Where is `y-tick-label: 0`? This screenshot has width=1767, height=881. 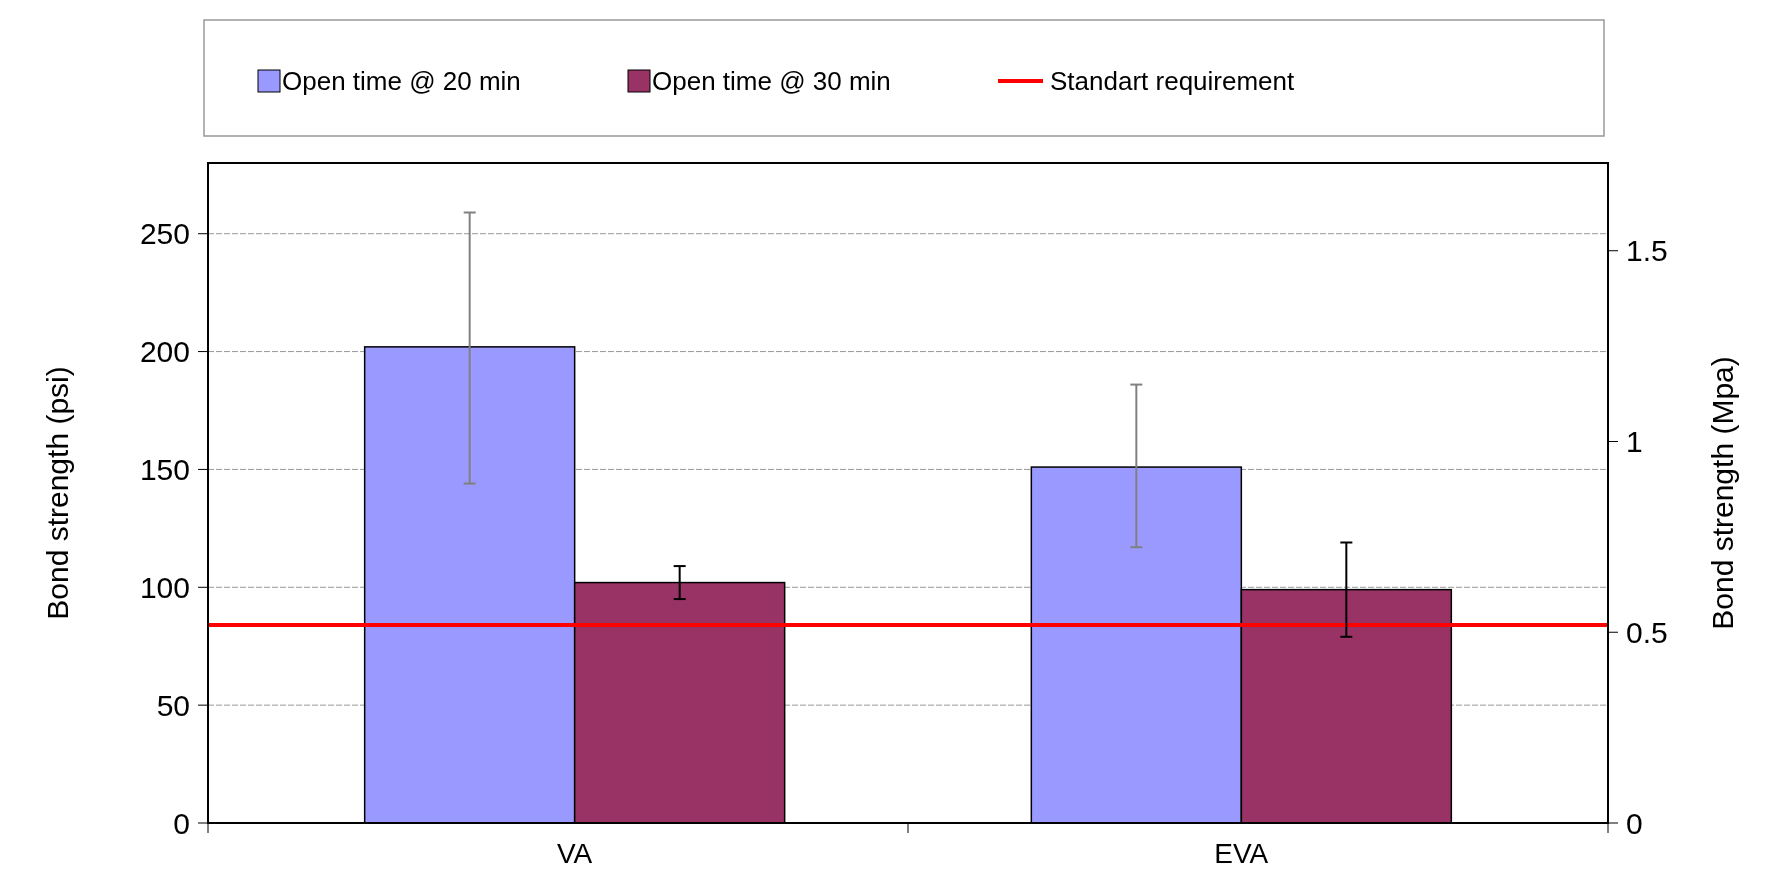 y-tick-label: 0 is located at coordinates (181, 823).